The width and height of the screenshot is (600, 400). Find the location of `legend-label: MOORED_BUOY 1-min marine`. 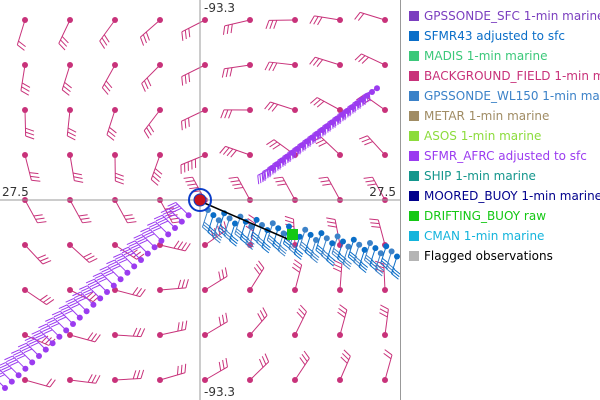

legend-label: MOORED_BUOY 1-min marine is located at coordinates (512, 196).